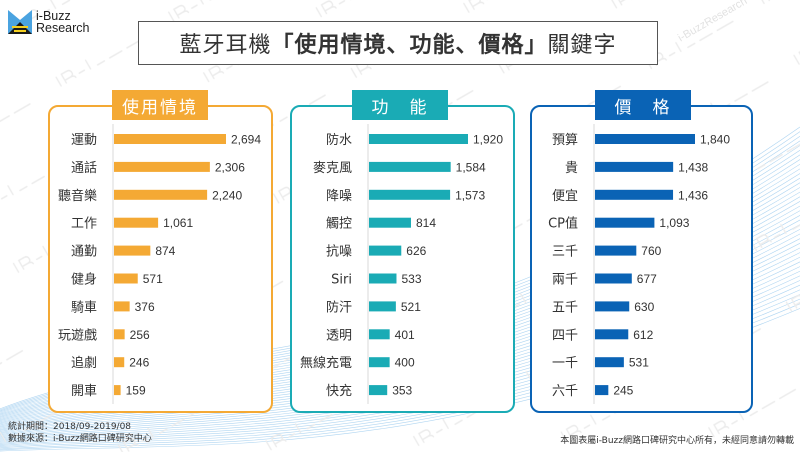  What do you see at coordinates (80, 439) in the screenshot?
I see `footer-source: 數據來源：i-Buzz網路口碑研究中心` at bounding box center [80, 439].